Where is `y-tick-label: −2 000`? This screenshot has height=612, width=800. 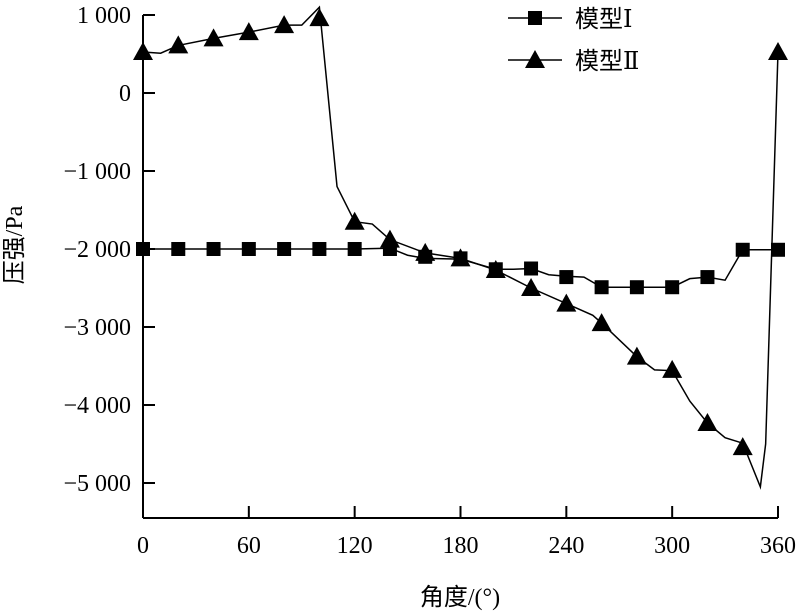 y-tick-label: −2 000 is located at coordinates (97, 250).